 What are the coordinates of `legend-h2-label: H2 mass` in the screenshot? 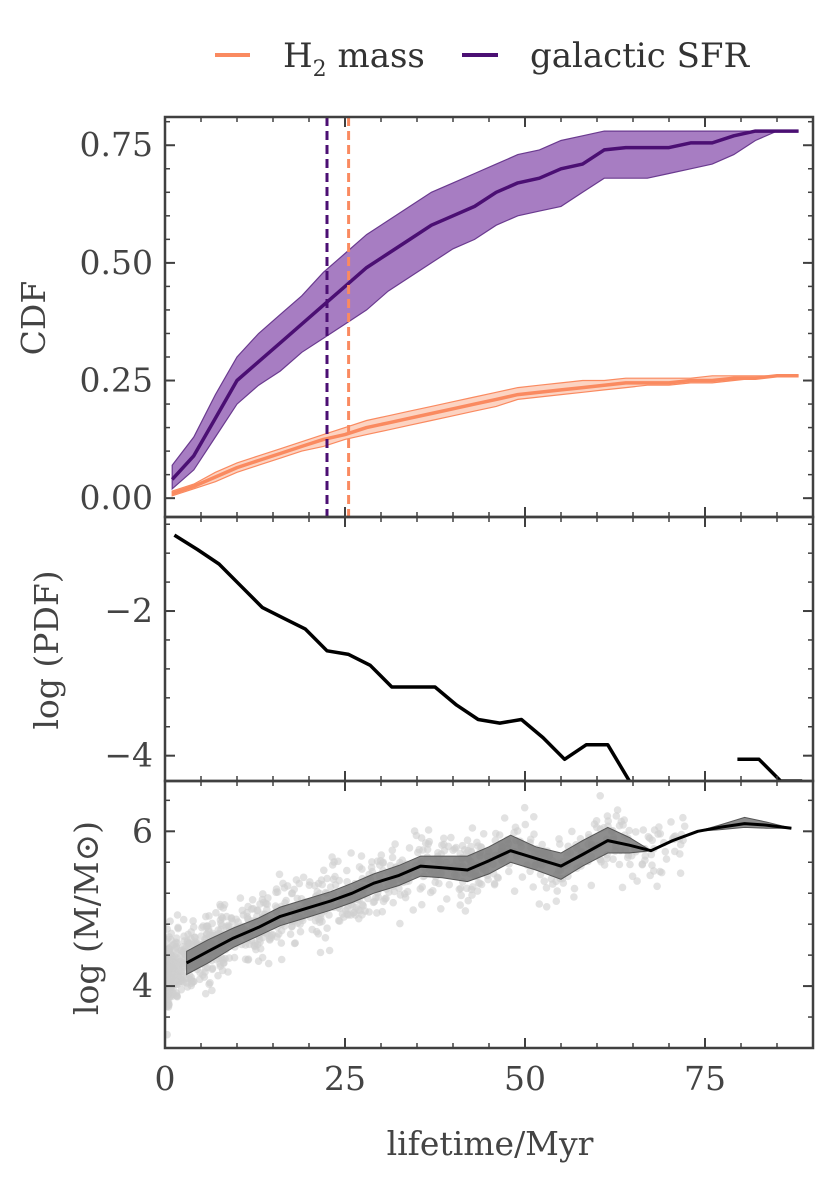 It's located at (354, 59).